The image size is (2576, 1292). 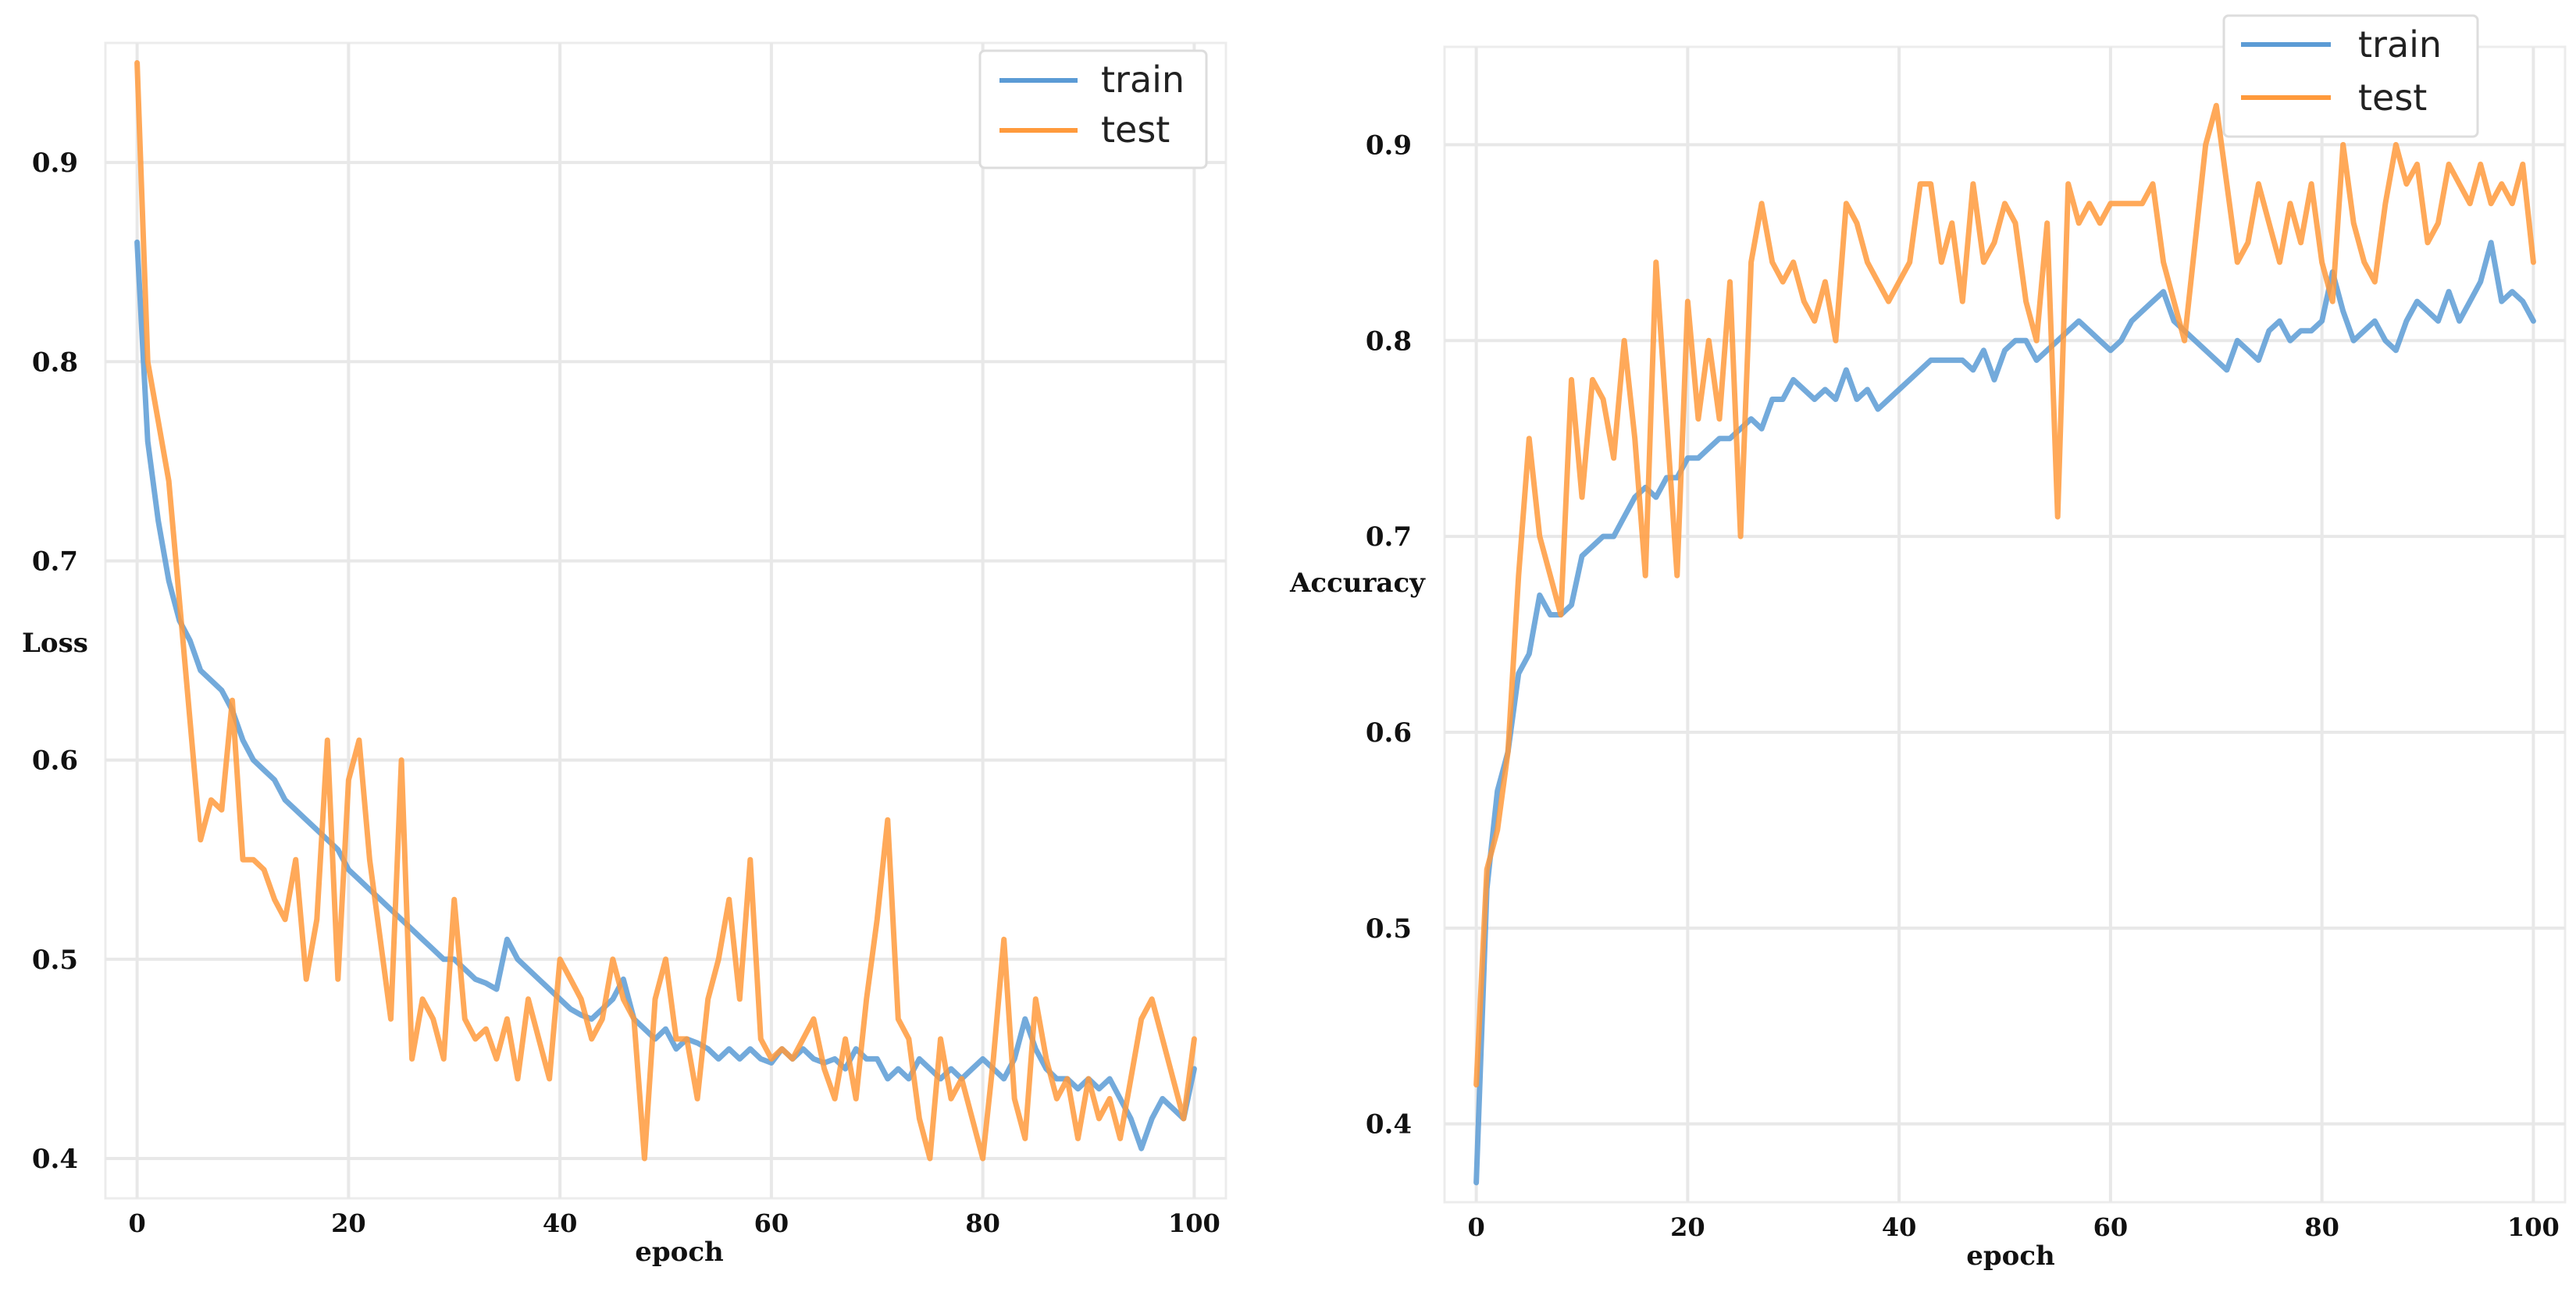 What do you see at coordinates (1899, 1227) in the screenshot?
I see `accuracy-xtick-label: 40` at bounding box center [1899, 1227].